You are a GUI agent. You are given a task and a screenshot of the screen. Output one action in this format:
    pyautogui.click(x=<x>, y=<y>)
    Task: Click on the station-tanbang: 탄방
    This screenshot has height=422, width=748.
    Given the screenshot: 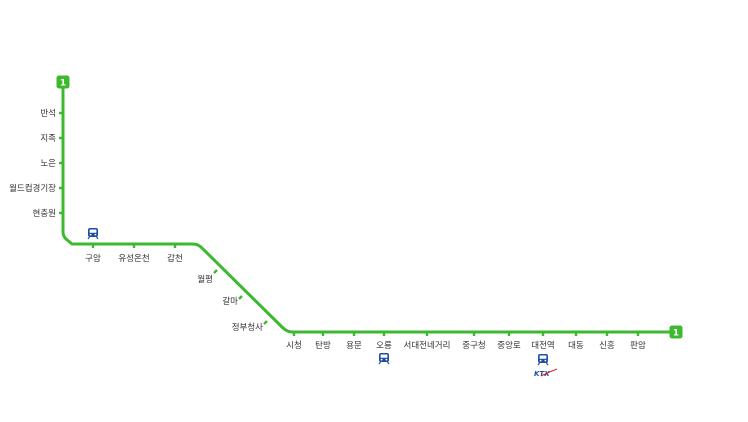 What is the action you would take?
    pyautogui.click(x=323, y=341)
    